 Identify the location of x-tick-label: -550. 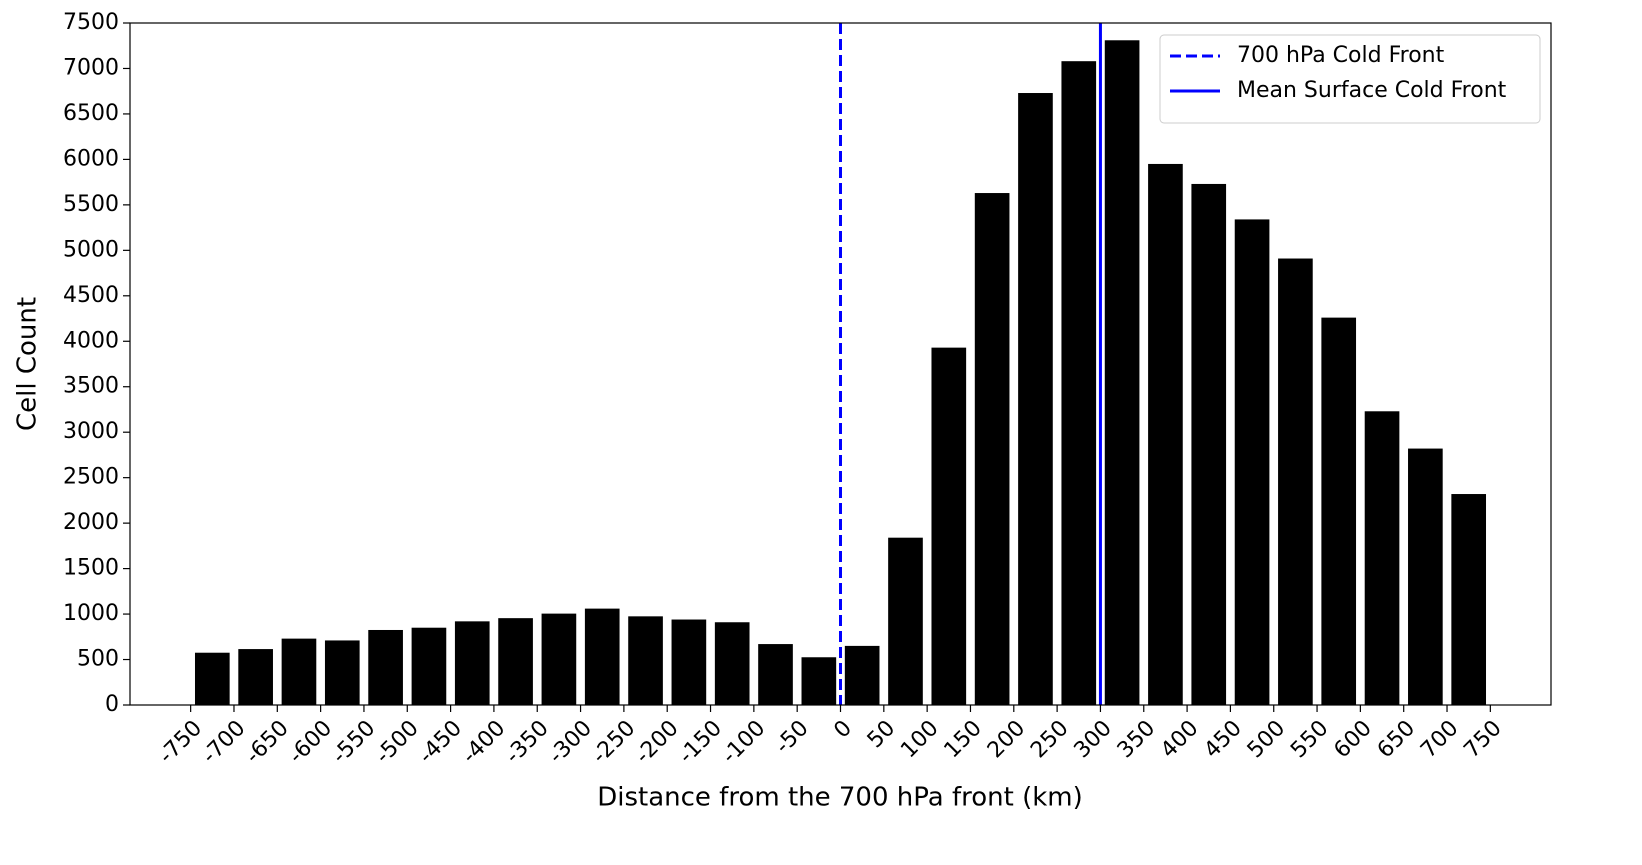
(353, 742).